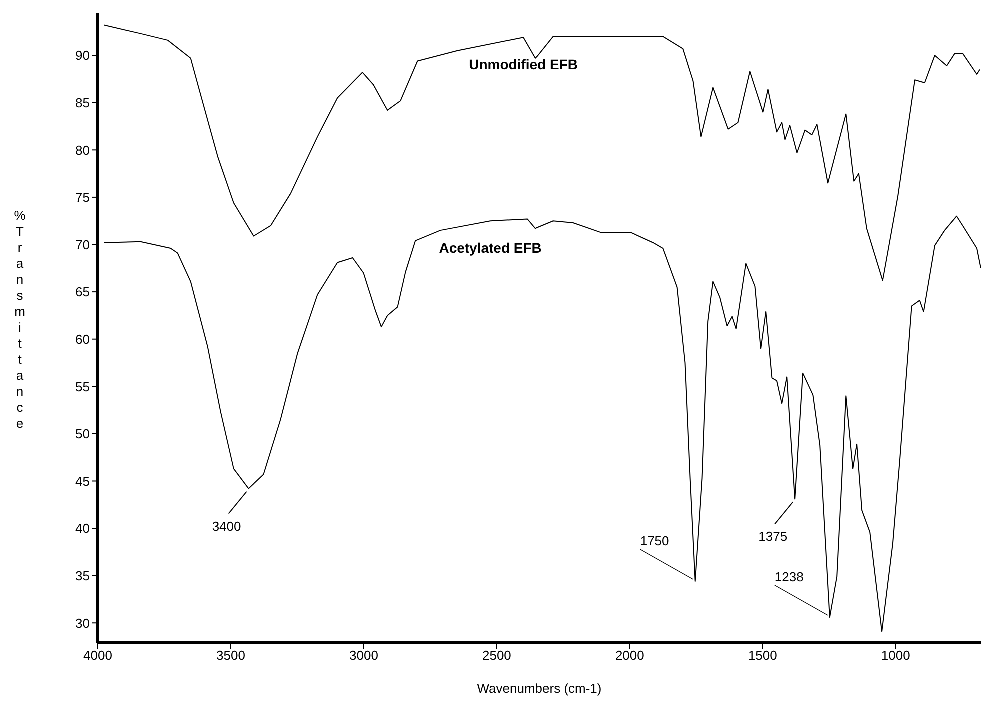 The height and width of the screenshot is (709, 981). I want to click on series-label: Acetylated EFB, so click(490, 248).